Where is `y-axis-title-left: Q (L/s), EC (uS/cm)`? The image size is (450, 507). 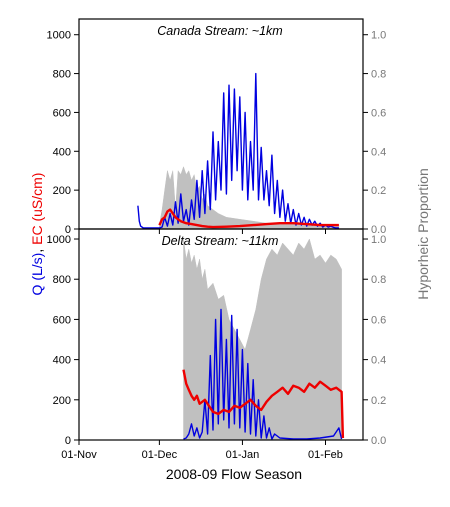 y-axis-title-left: Q (L/s), EC (uS/cm) is located at coordinates (37, 234).